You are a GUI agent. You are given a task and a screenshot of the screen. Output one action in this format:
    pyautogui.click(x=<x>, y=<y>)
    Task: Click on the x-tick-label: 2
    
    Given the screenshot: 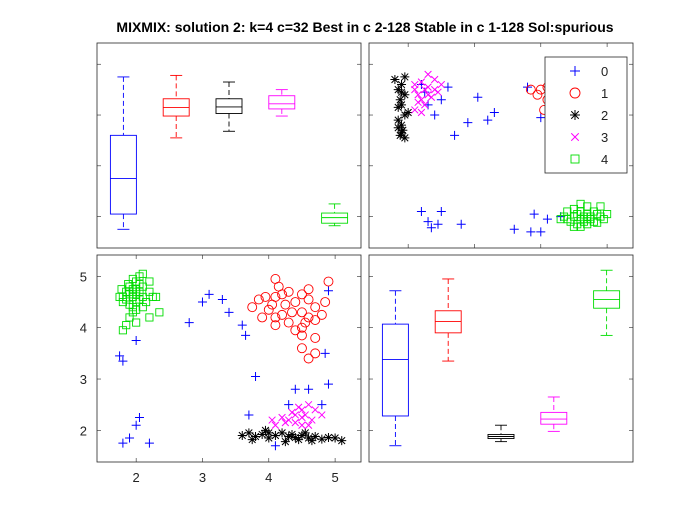 What is the action you would take?
    pyautogui.click(x=136, y=477)
    